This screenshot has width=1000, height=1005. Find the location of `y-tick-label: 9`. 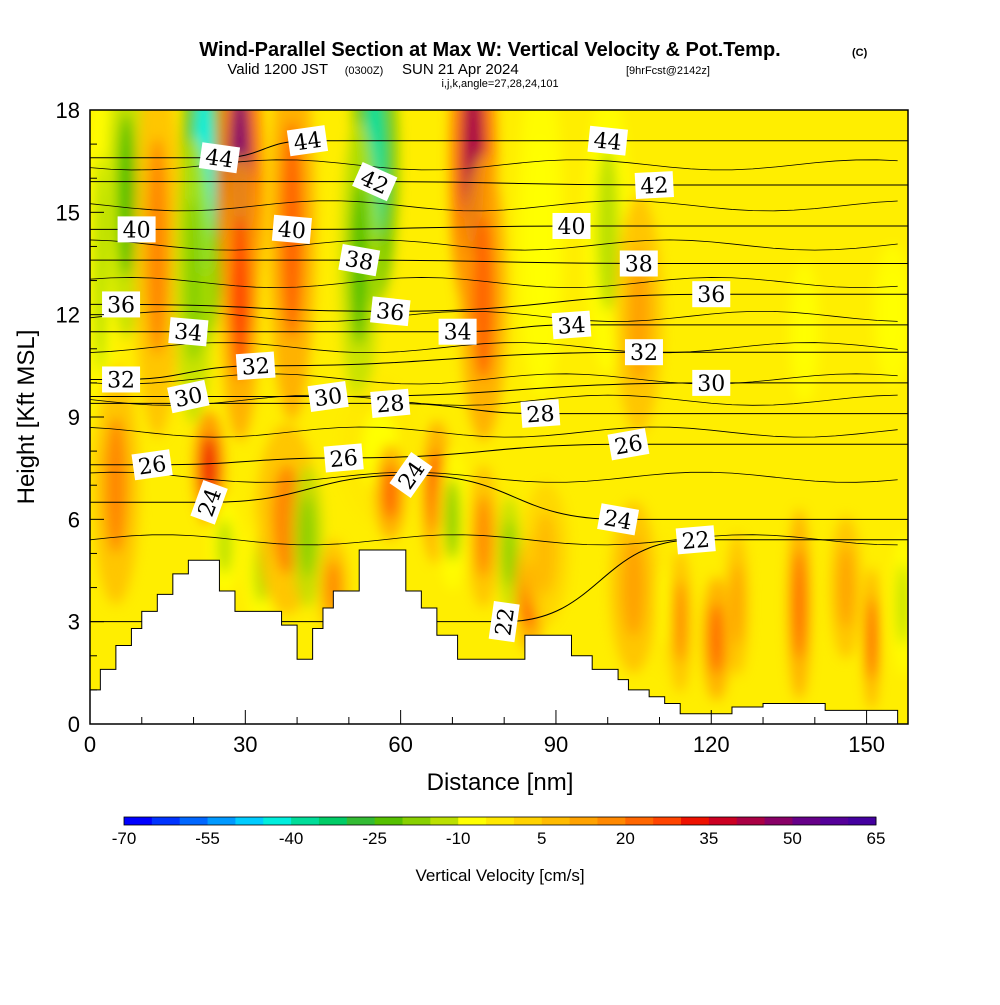

y-tick-label: 9 is located at coordinates (74, 417).